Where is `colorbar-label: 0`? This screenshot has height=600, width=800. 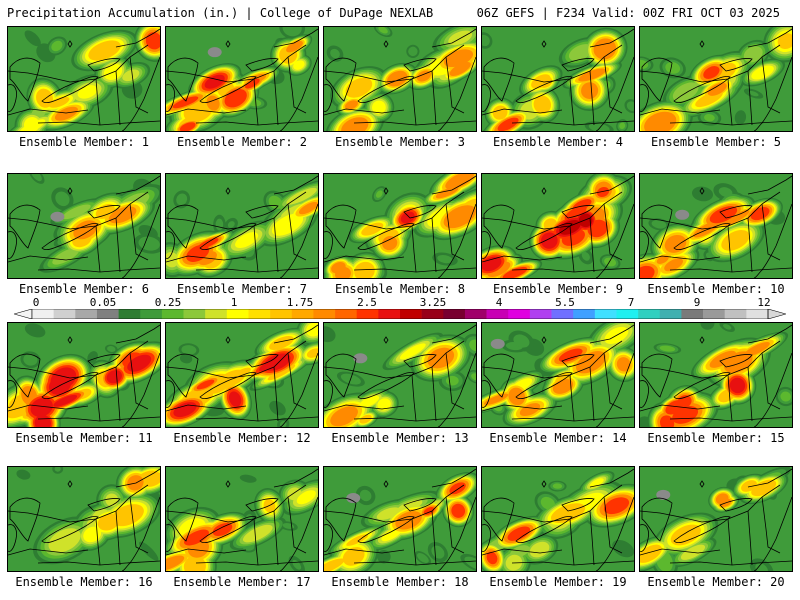 colorbar-label: 0 is located at coordinates (36, 302).